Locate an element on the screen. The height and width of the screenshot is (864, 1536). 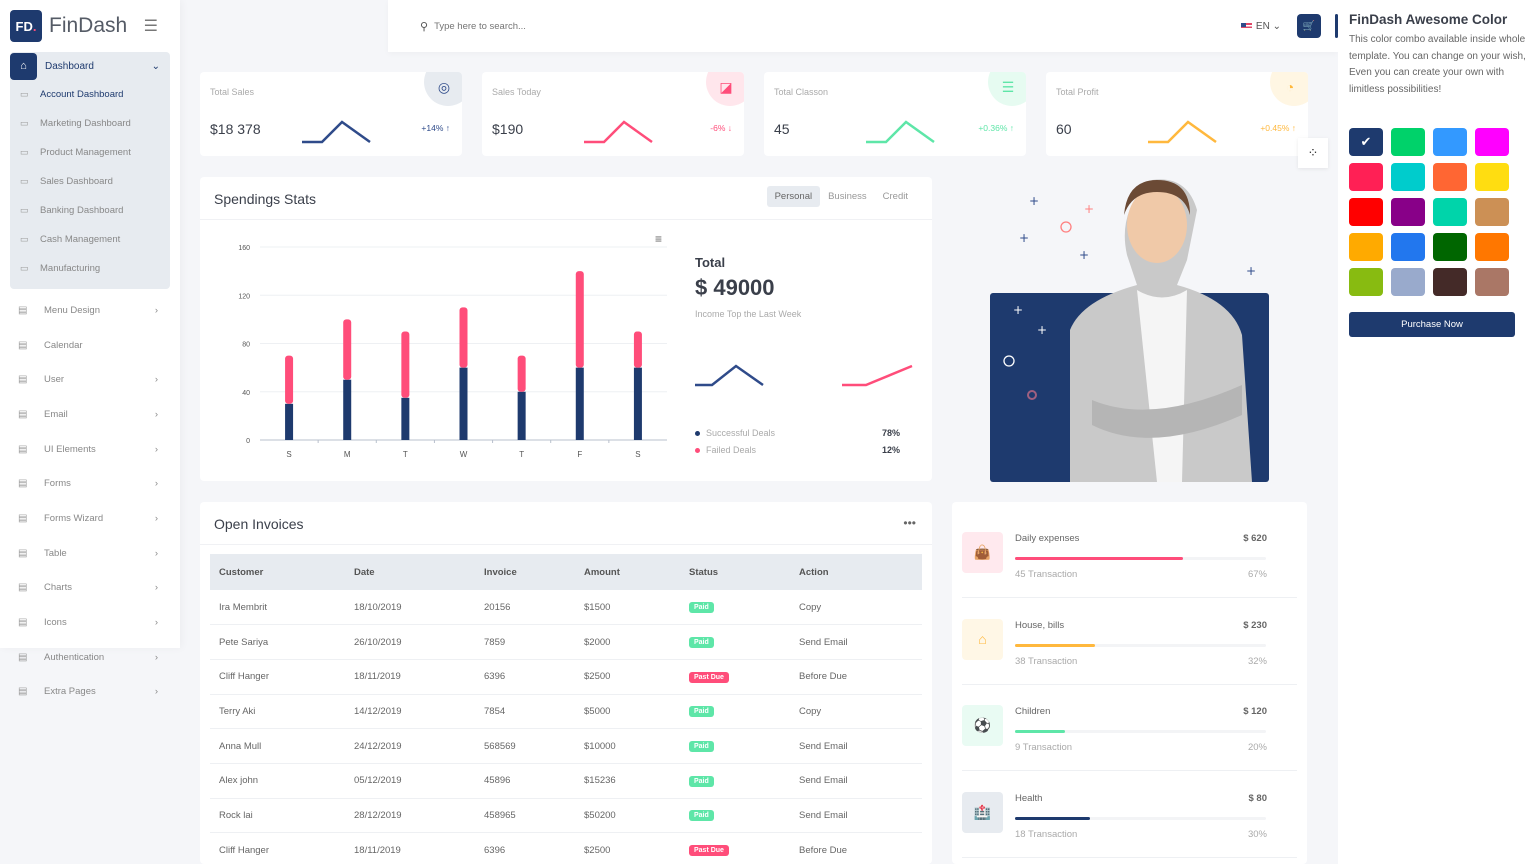
table-cell: 6396 is located at coordinates (525, 677).